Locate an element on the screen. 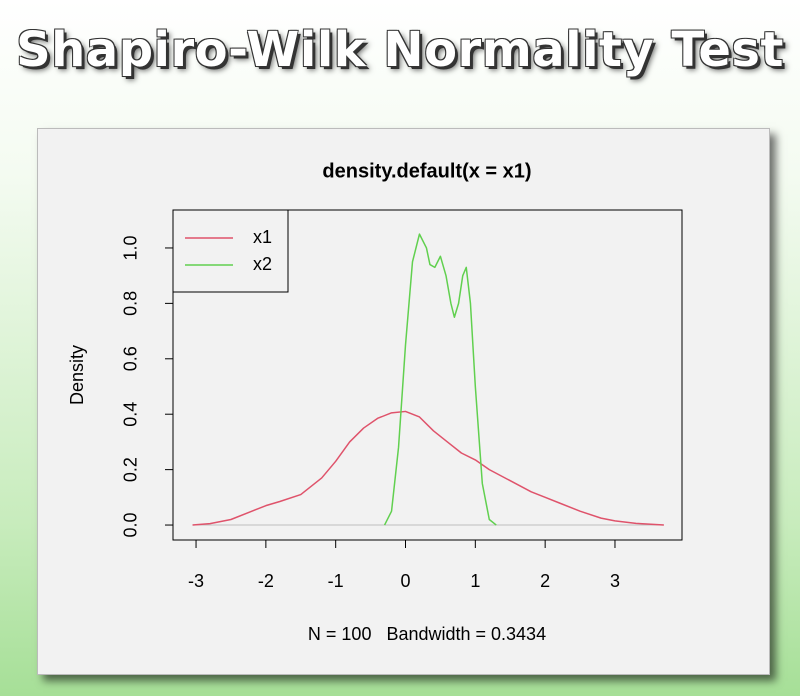 This screenshot has height=696, width=800. legend-label: x2 is located at coordinates (262, 264).